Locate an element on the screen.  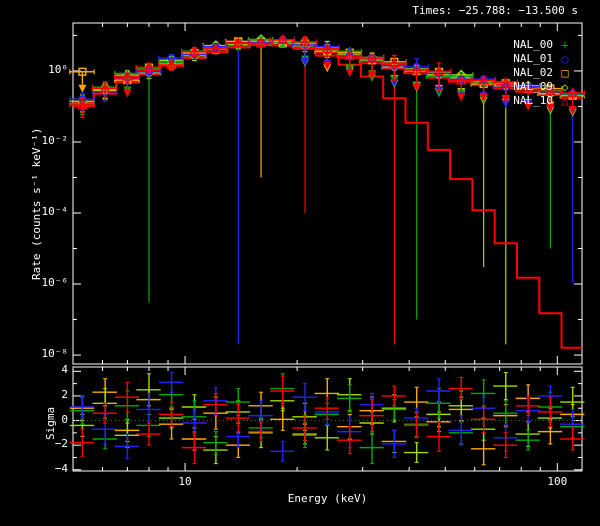
rate-tick-label: 10⁻² is located at coordinates (55, 140).